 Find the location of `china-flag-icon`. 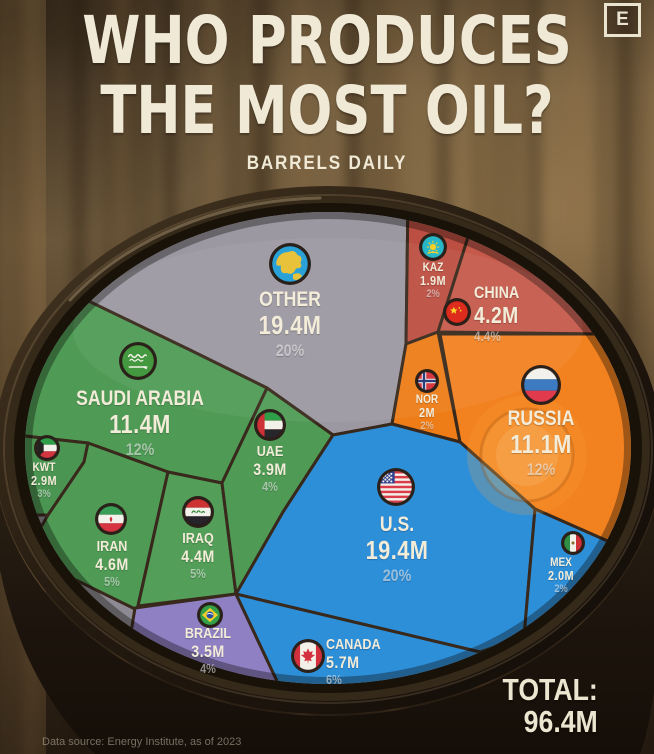

china-flag-icon is located at coordinates (457, 312).